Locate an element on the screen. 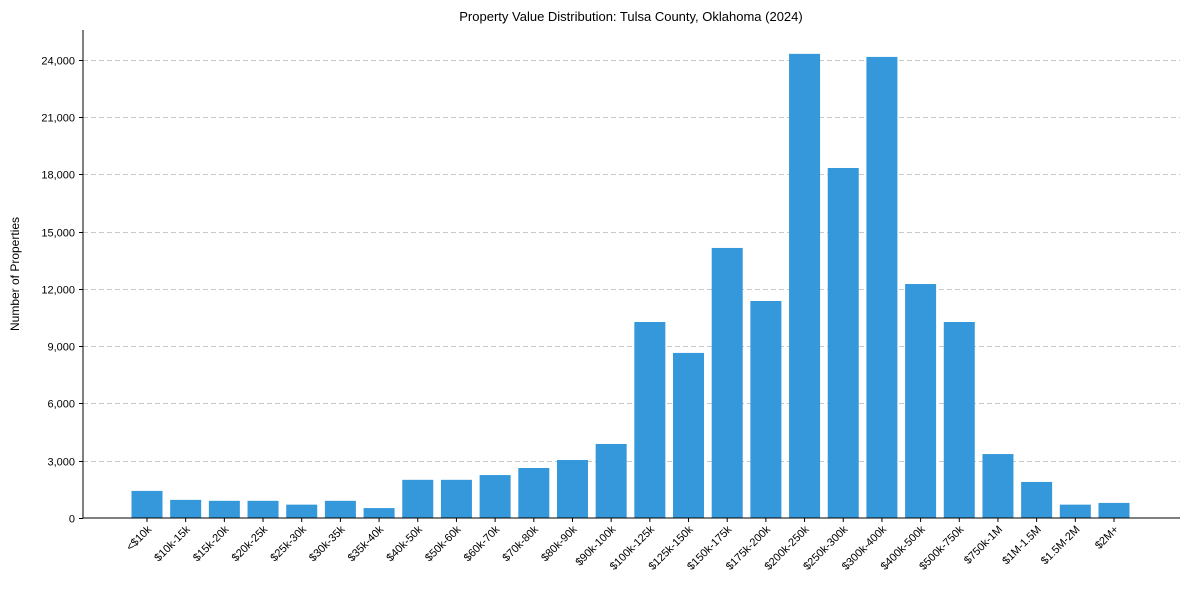  y-tick-label: 3,000 is located at coordinates (61, 463).